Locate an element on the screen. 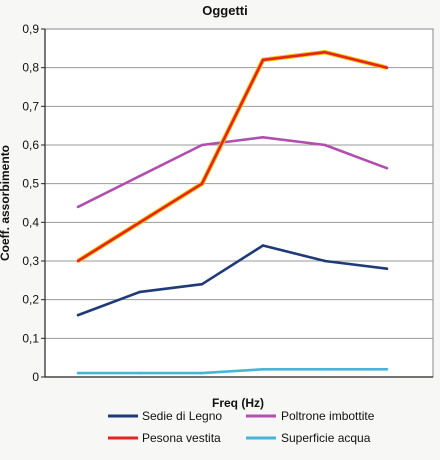 The image size is (440, 460). legend-item-sedie-di-legno: Sedie di Legno is located at coordinates (165, 416).